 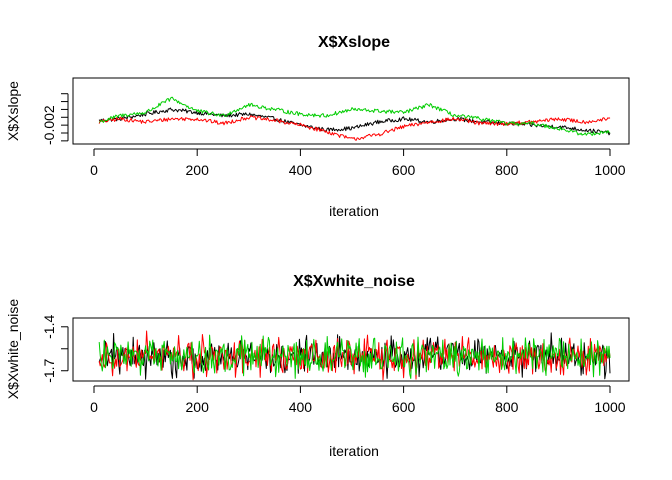 What do you see at coordinates (94, 407) in the screenshot?
I see `white-noise-x-tick-label: 0` at bounding box center [94, 407].